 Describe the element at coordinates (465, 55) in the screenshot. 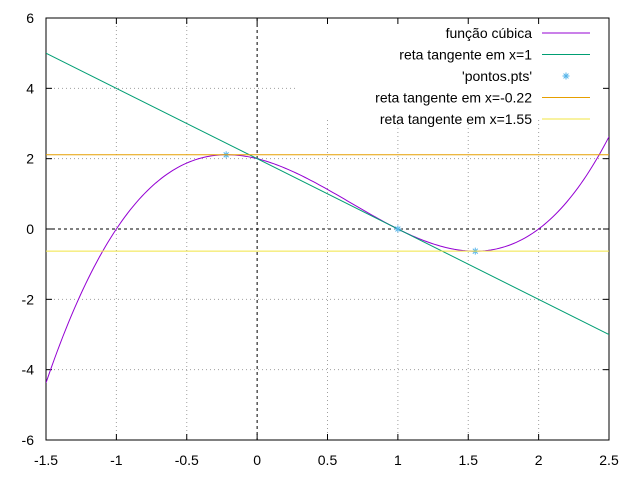

I see `legend-label: reta tangente em x=1` at that location.